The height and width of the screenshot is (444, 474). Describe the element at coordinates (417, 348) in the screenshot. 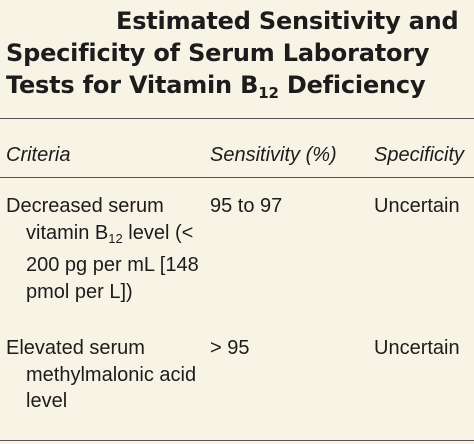

I see `row-2-specificity: Uncertain` at that location.